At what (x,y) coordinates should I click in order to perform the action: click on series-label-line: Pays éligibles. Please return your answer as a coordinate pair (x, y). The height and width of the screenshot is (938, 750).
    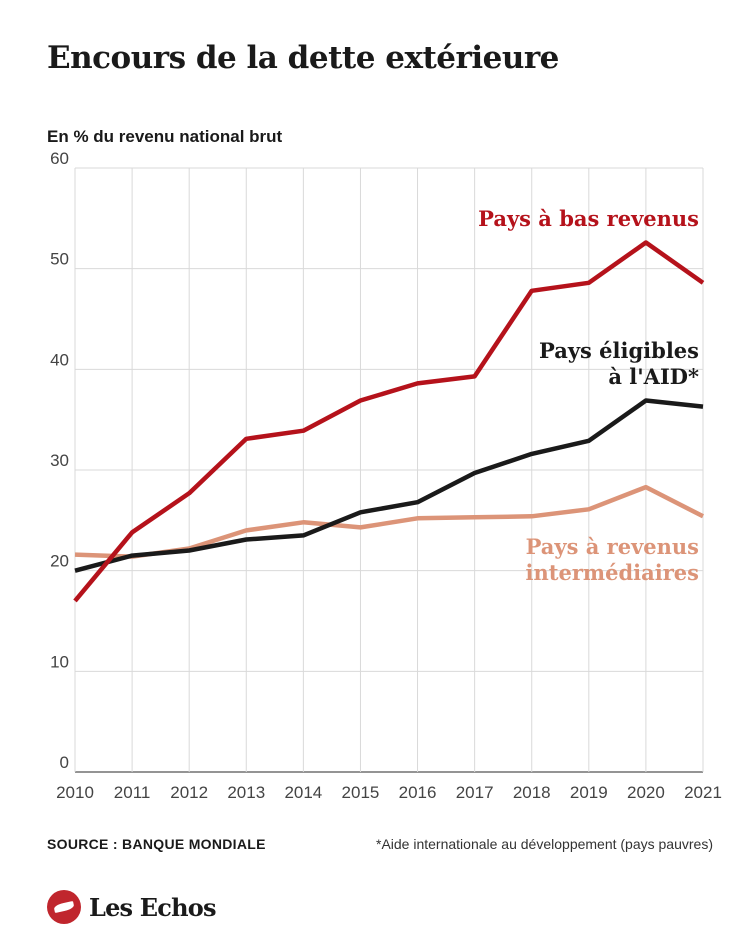
    Looking at the image, I should click on (619, 350).